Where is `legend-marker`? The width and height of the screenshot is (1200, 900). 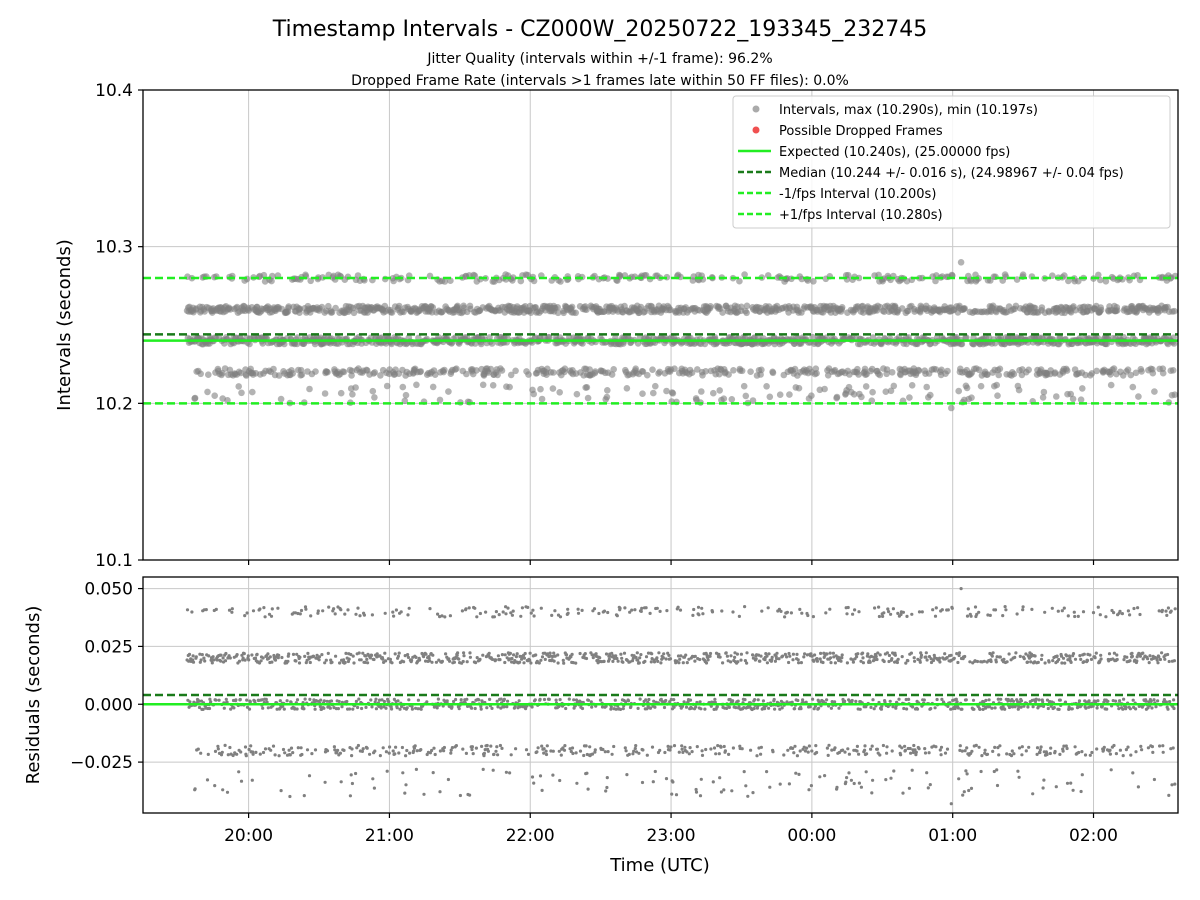
legend-marker is located at coordinates (756, 109).